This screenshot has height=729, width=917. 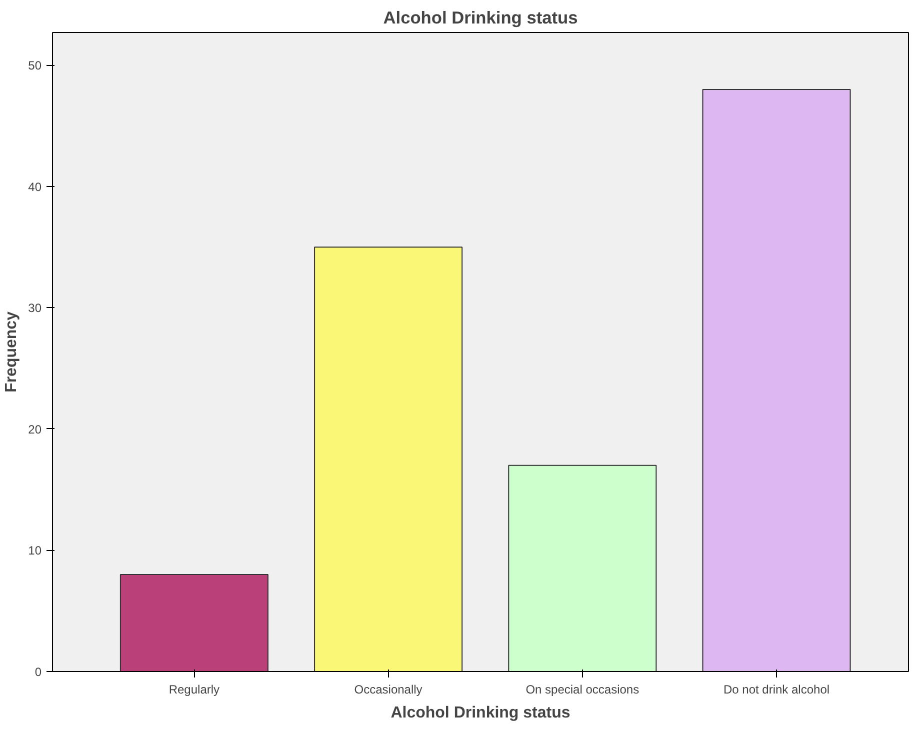 What do you see at coordinates (583, 689) in the screenshot?
I see `x-tick-label: On special occasions` at bounding box center [583, 689].